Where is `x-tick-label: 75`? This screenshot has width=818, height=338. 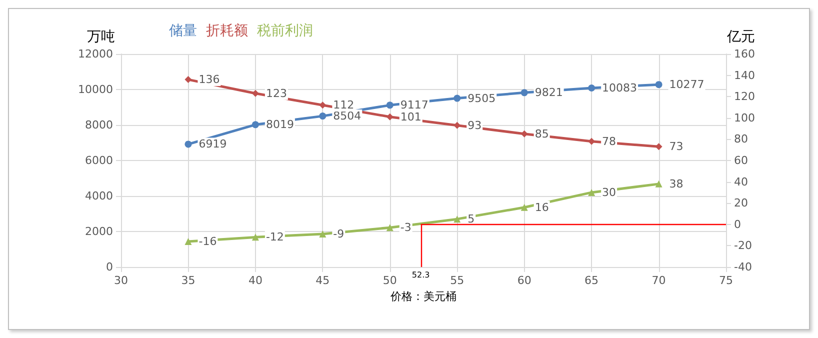 x-tick-label: 75 is located at coordinates (726, 280).